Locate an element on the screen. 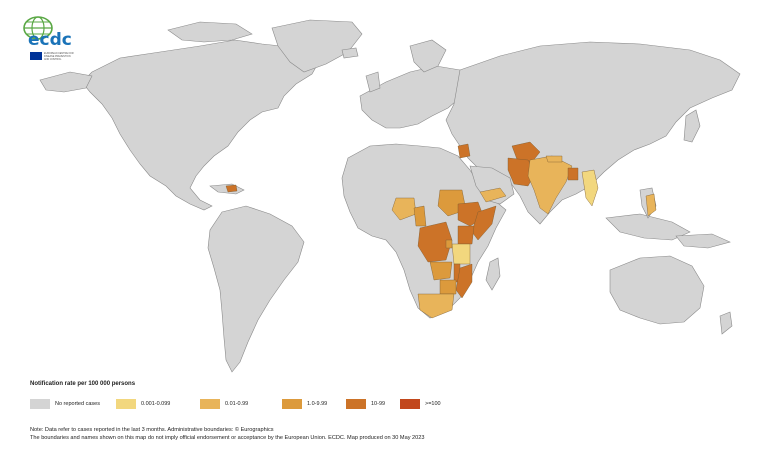  landmass-scandinavia is located at coordinates (428, 56).